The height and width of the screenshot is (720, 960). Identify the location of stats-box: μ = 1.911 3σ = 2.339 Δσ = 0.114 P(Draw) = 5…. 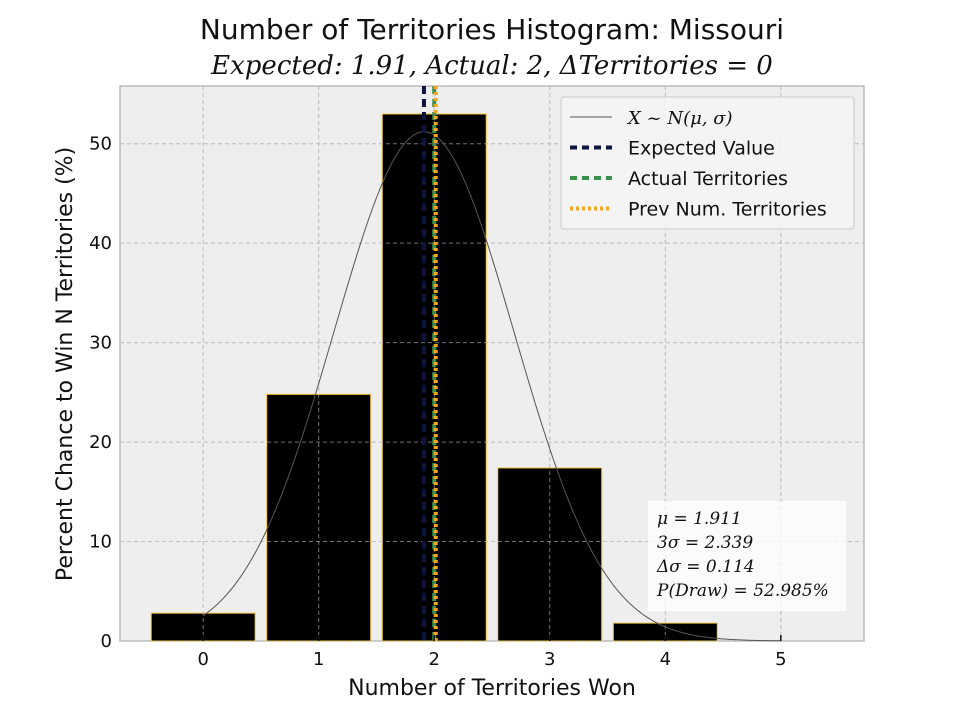
(747, 556).